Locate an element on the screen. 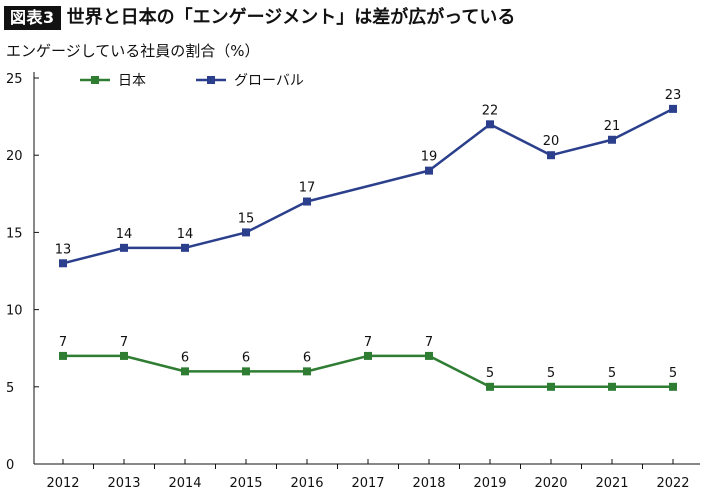 The height and width of the screenshot is (493, 710). y-tick-label: 20 is located at coordinates (14, 156).